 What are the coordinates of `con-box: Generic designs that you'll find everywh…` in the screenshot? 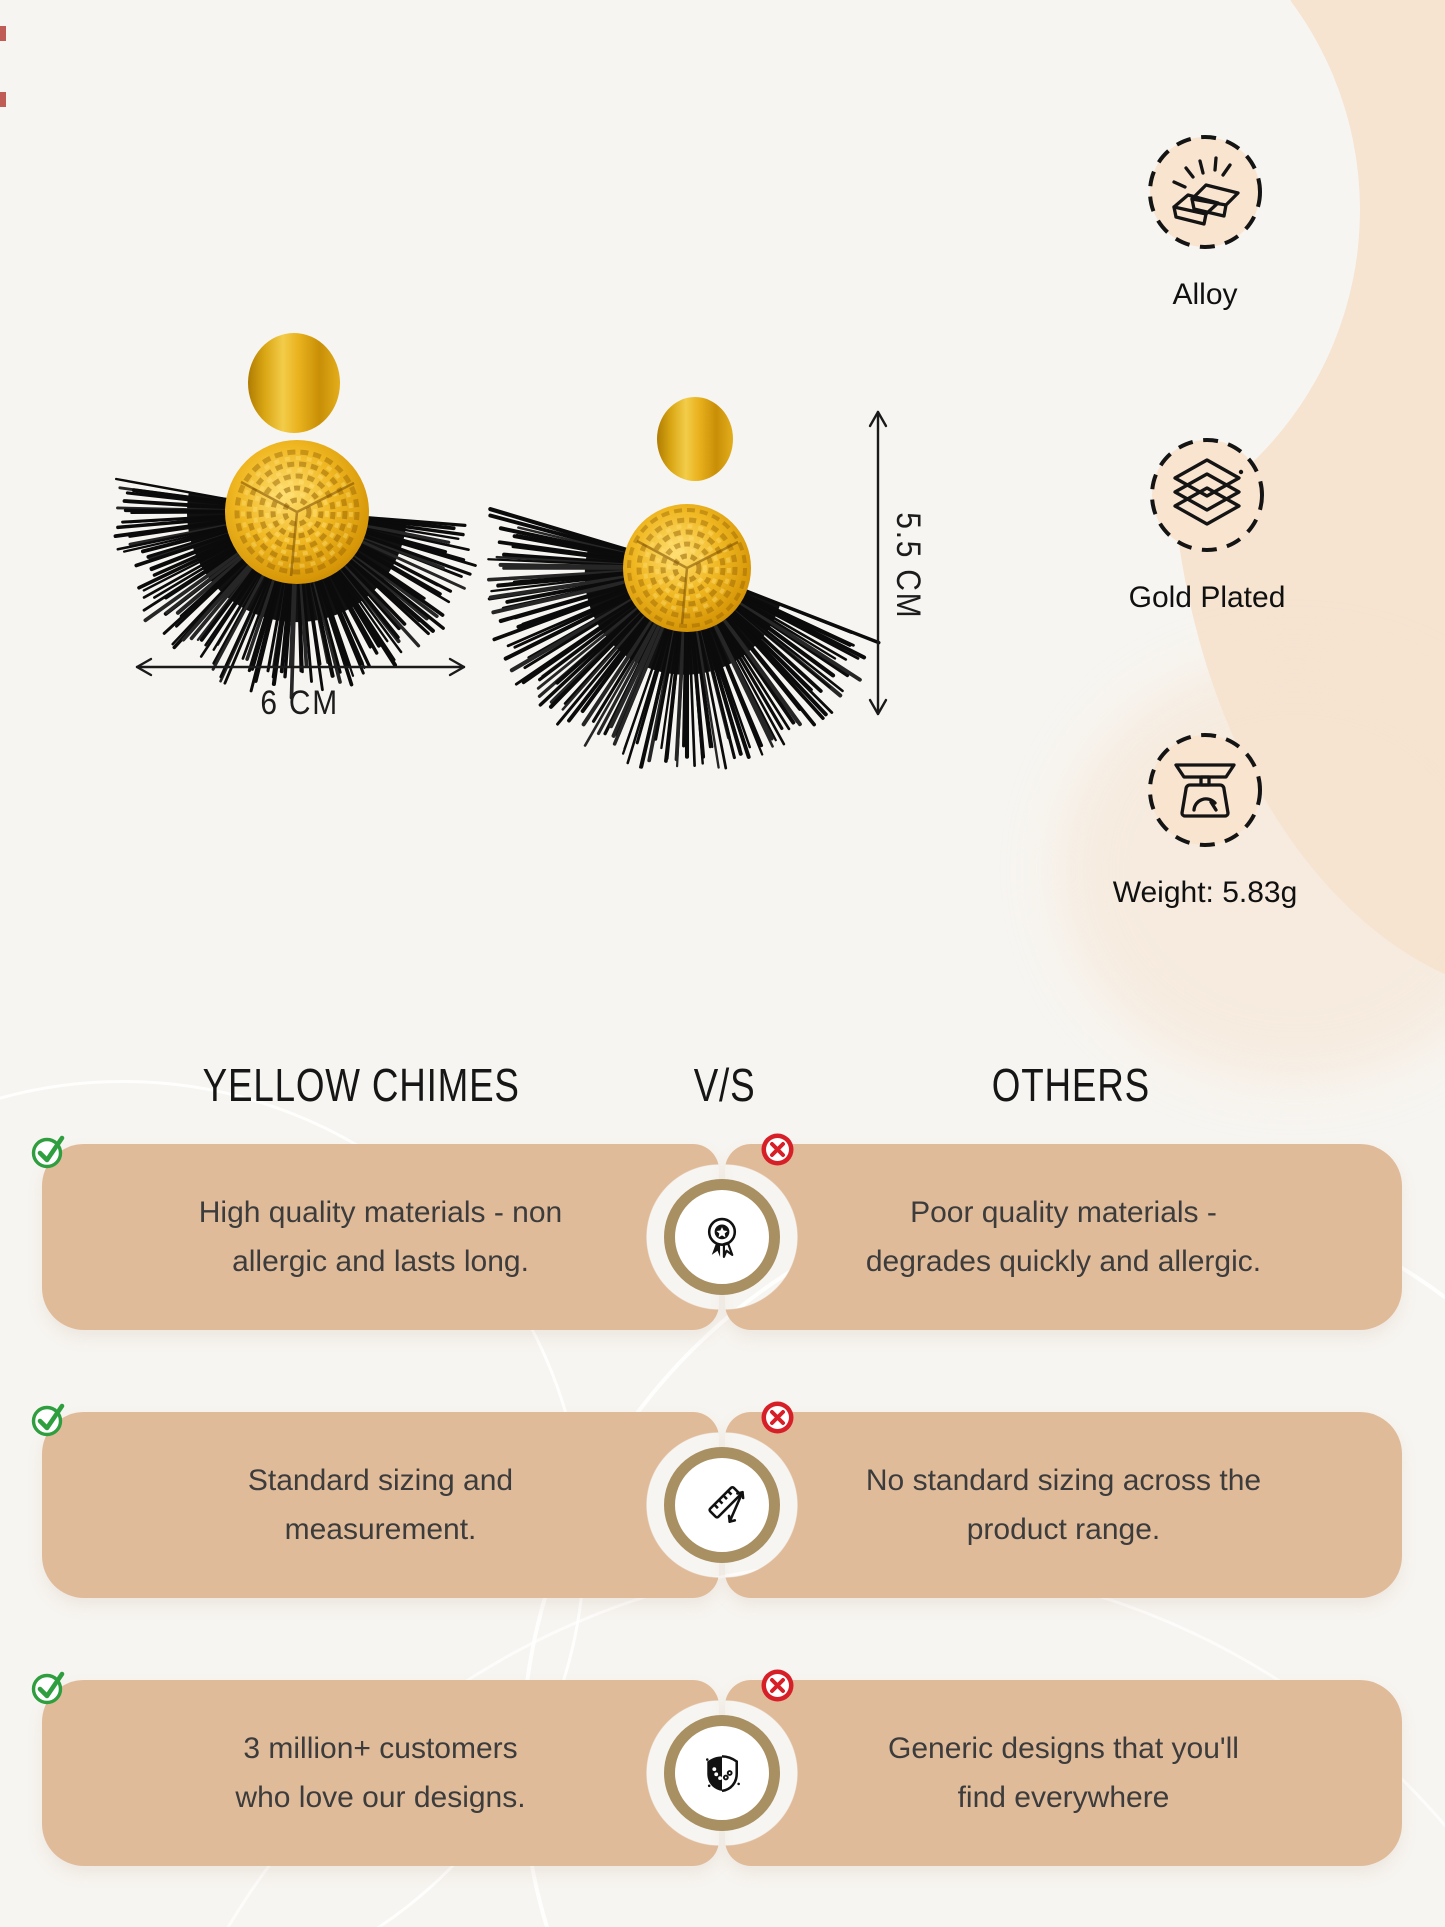 It's located at (1063, 1773).